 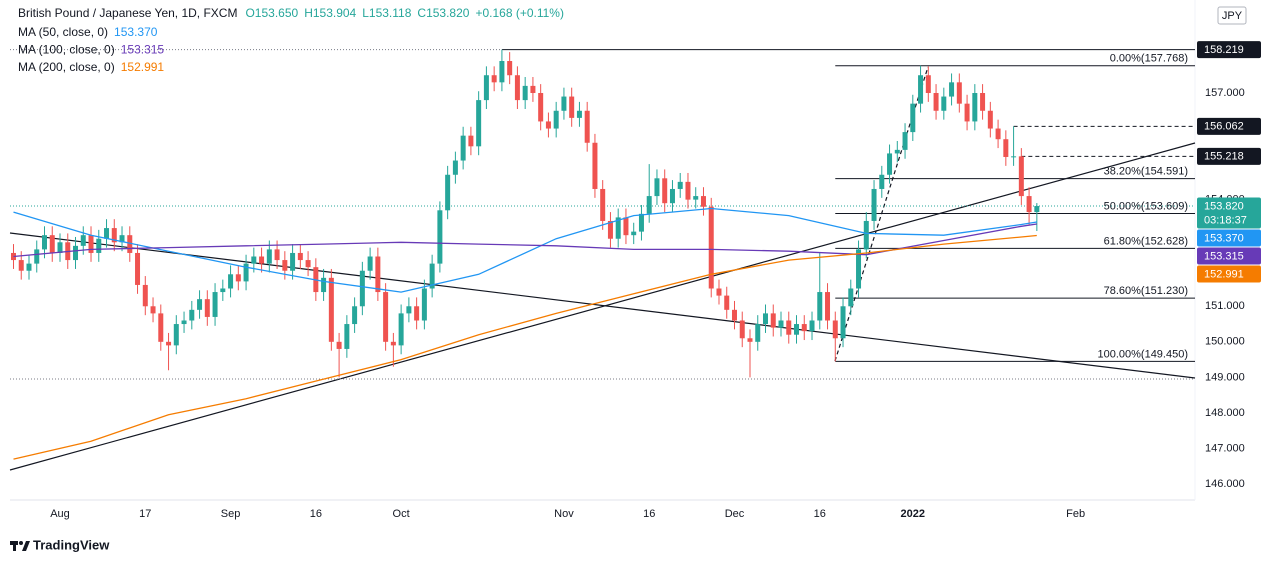 What do you see at coordinates (91, 67) in the screenshot?
I see `legend-entry: MA (200, close, 0) 152.991` at bounding box center [91, 67].